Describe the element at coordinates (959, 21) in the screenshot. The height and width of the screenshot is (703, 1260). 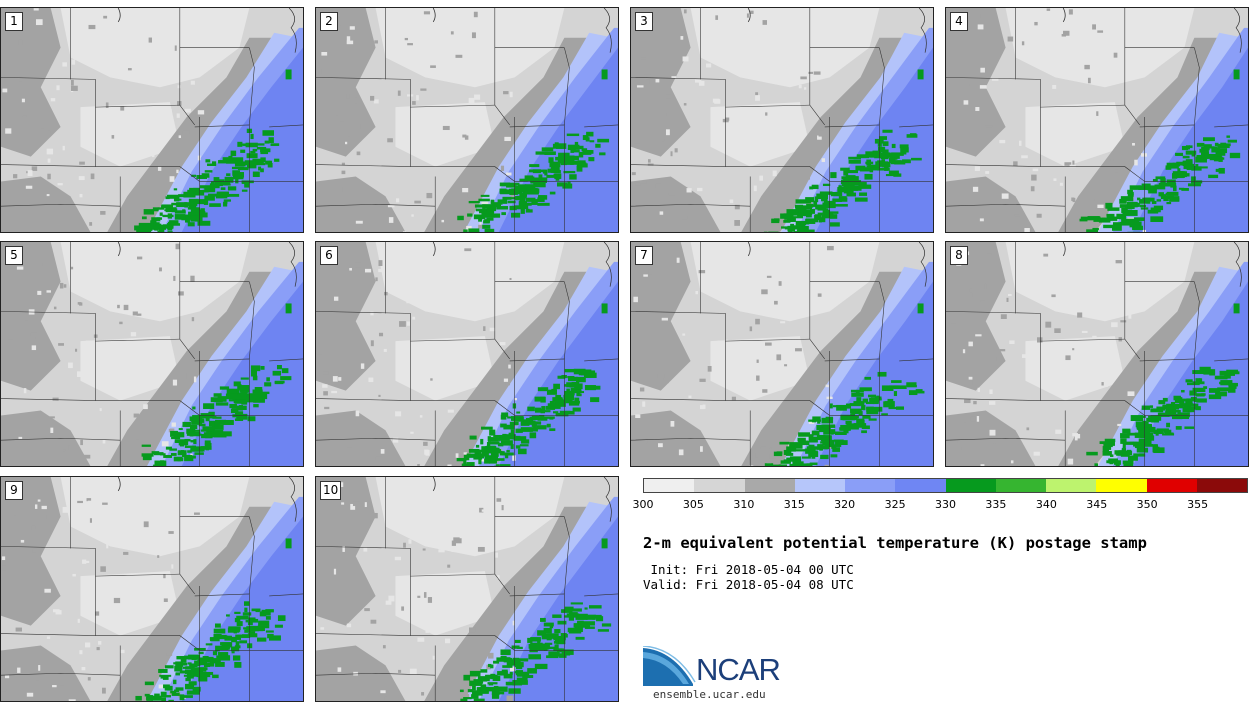
I see `panel-number-label: 4` at that location.